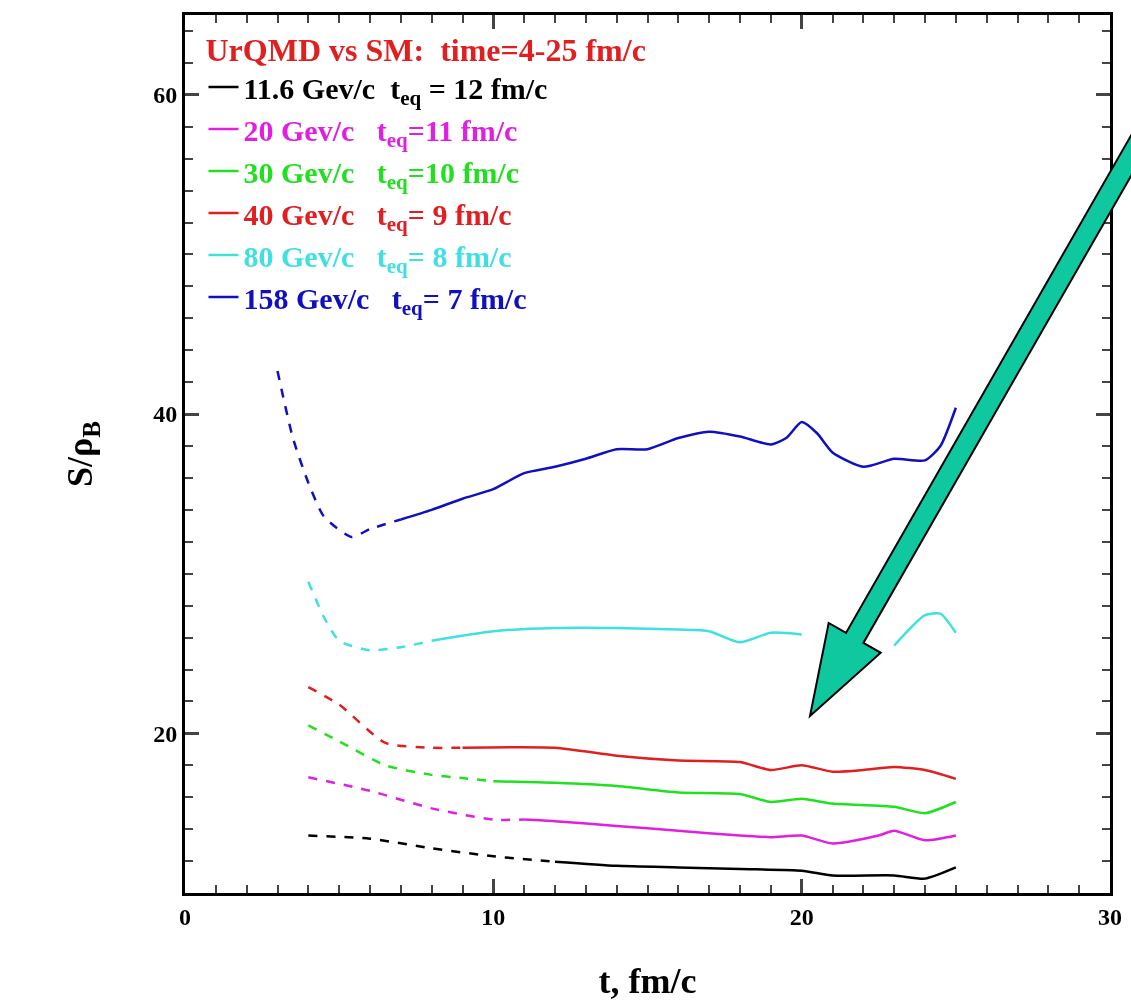  I want to click on legend-label: 158 Gev/c t$_{eq}$= 7 fm/c, so click(385, 300).